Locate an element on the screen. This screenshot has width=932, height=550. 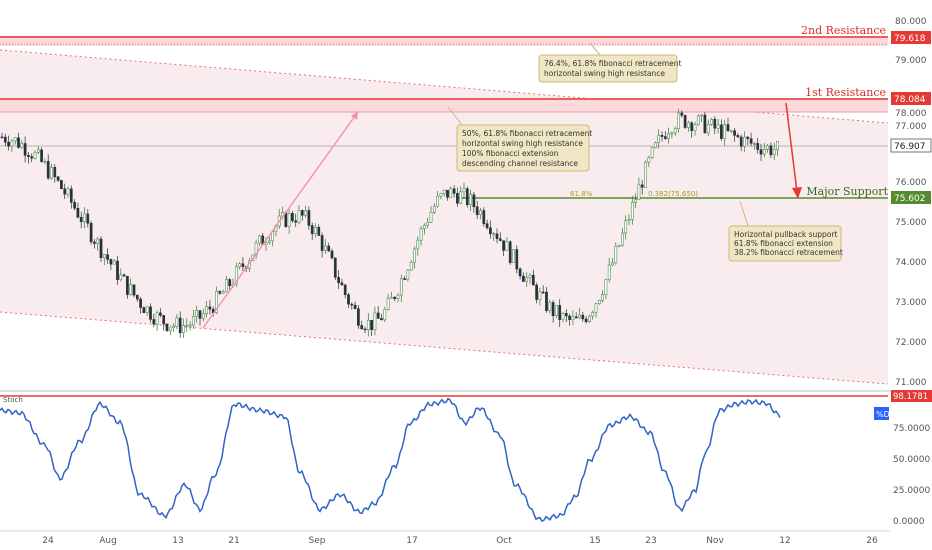
last-price-badge is located at coordinates (911, 145).